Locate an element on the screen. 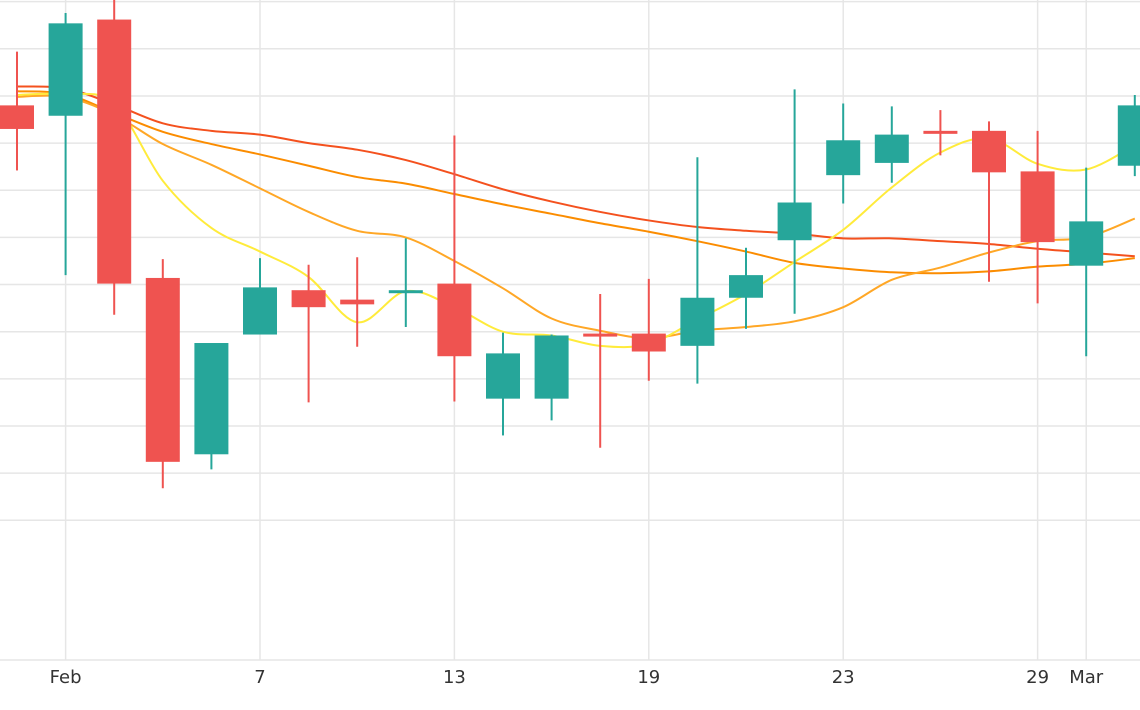  x-tick-label: 13 is located at coordinates (454, 677).